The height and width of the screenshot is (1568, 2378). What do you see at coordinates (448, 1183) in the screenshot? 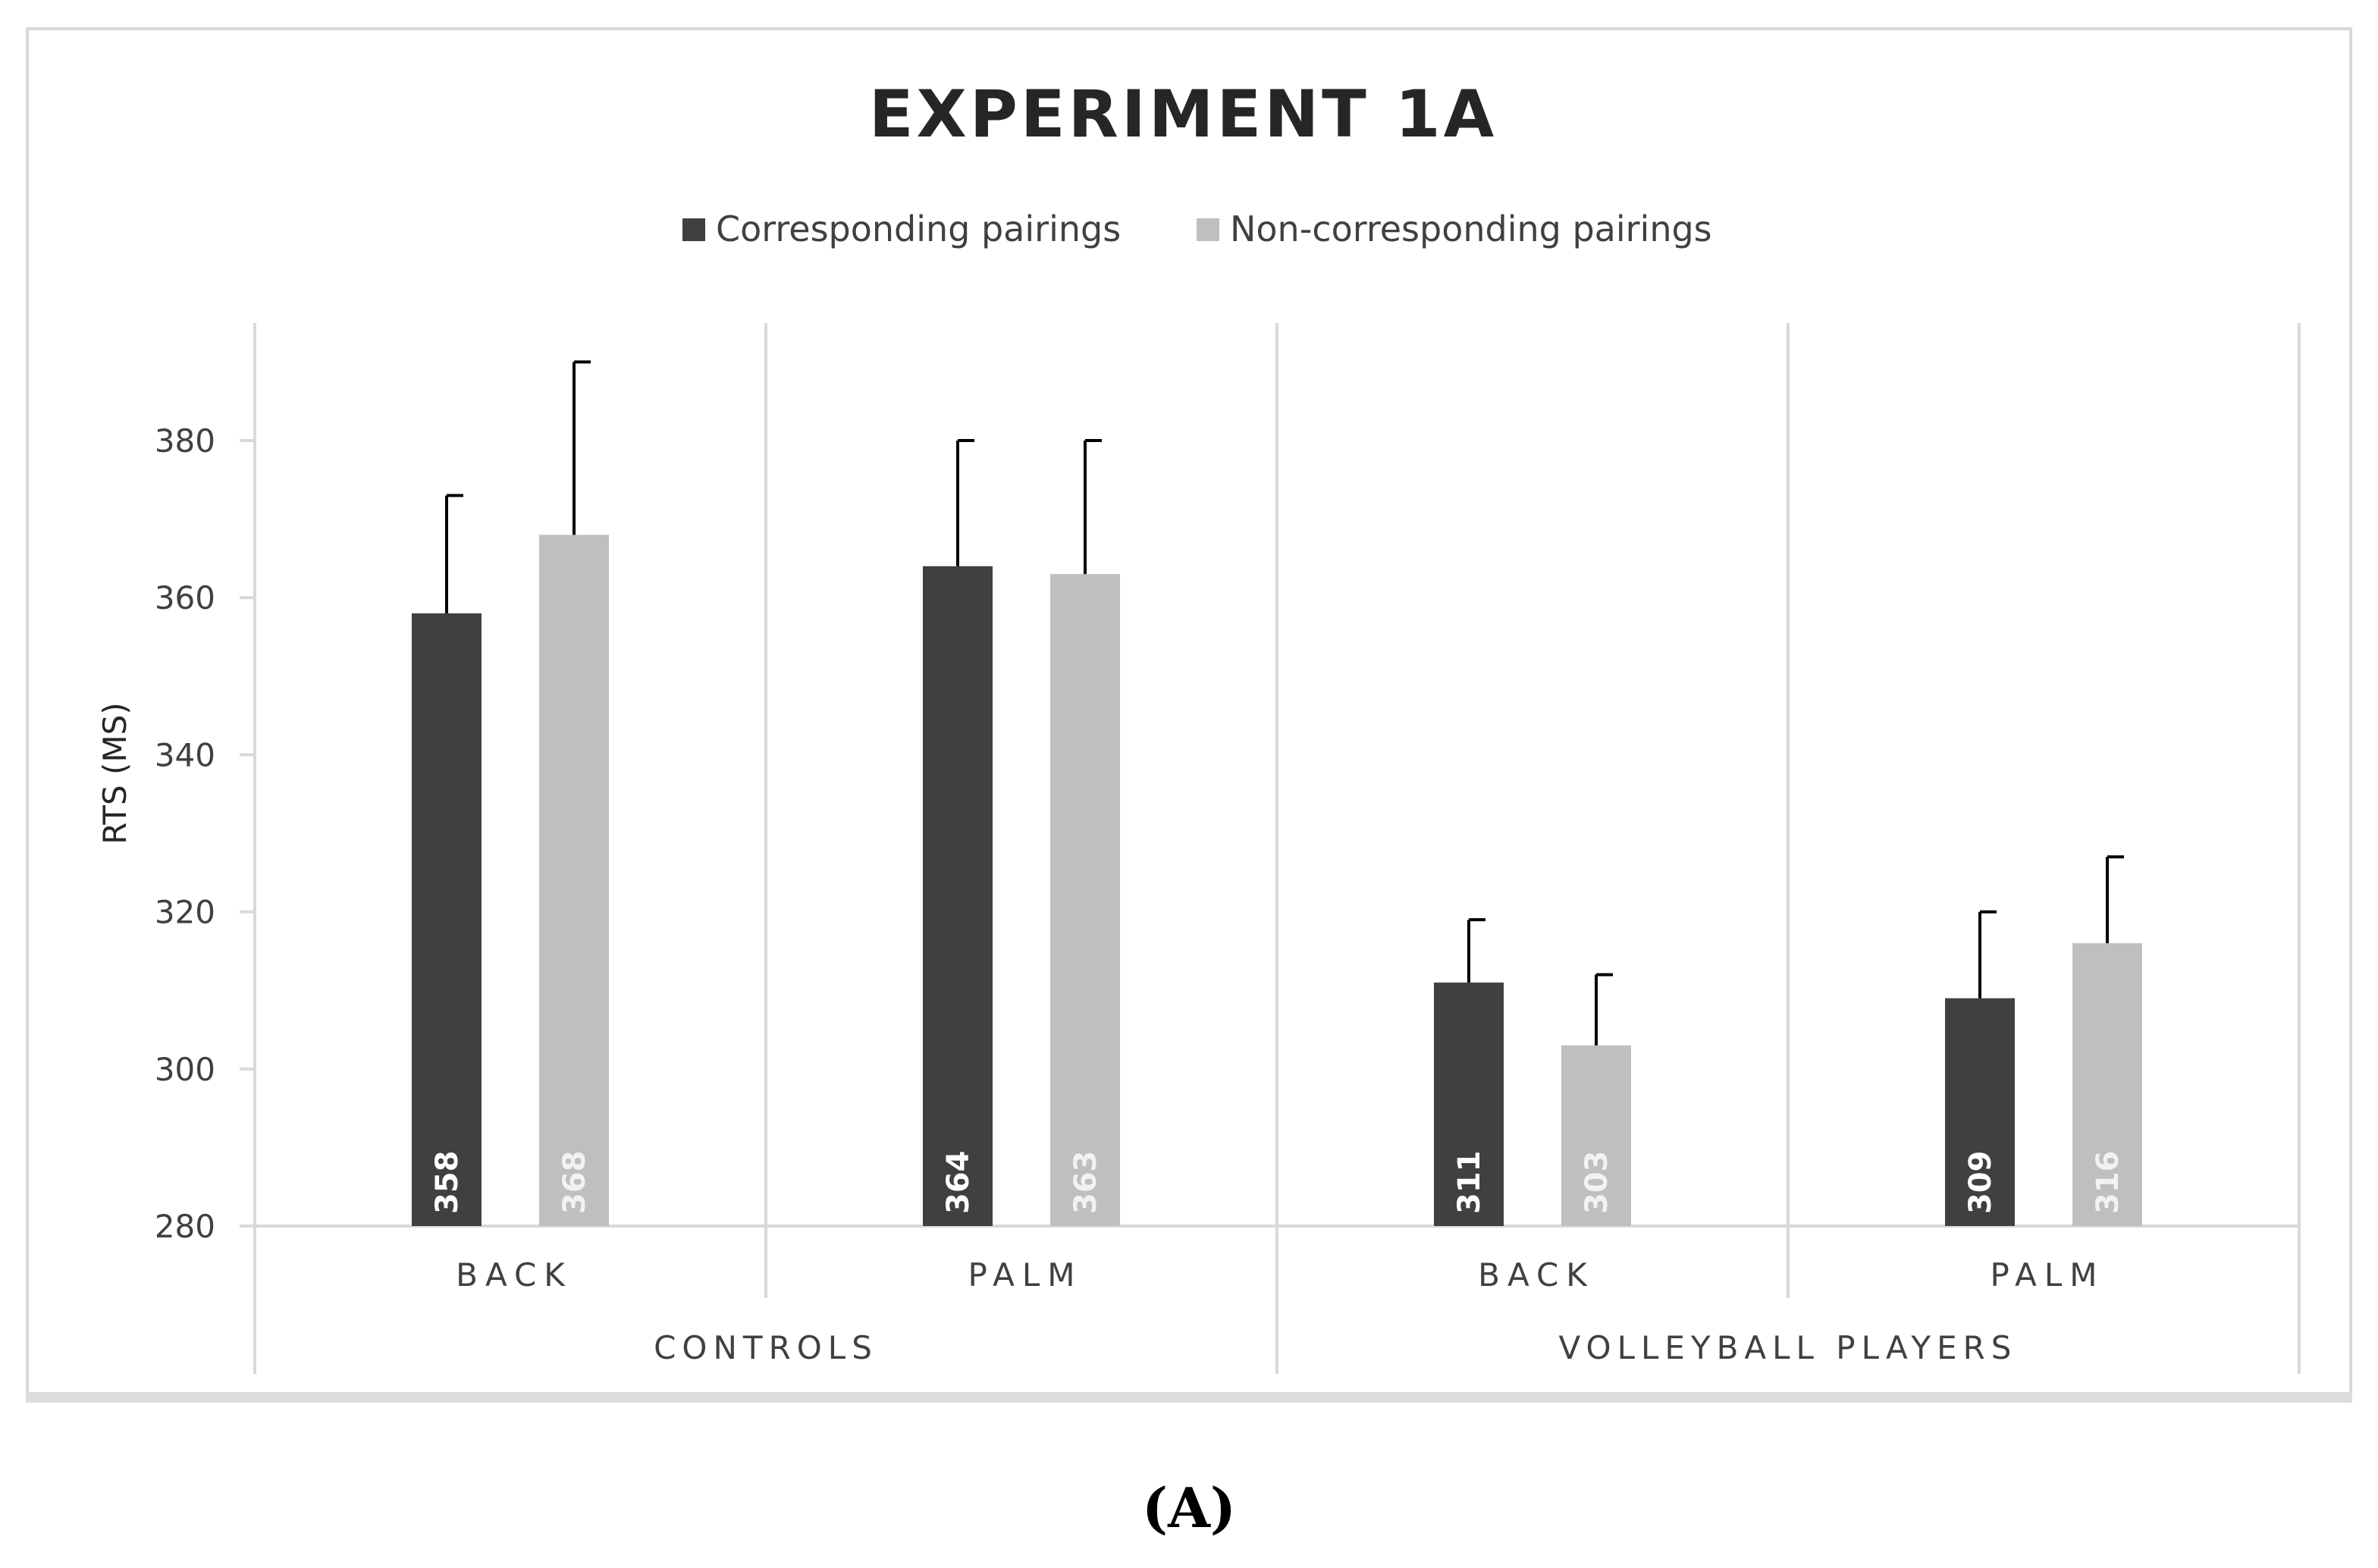
I see `data-label: 358` at bounding box center [448, 1183].